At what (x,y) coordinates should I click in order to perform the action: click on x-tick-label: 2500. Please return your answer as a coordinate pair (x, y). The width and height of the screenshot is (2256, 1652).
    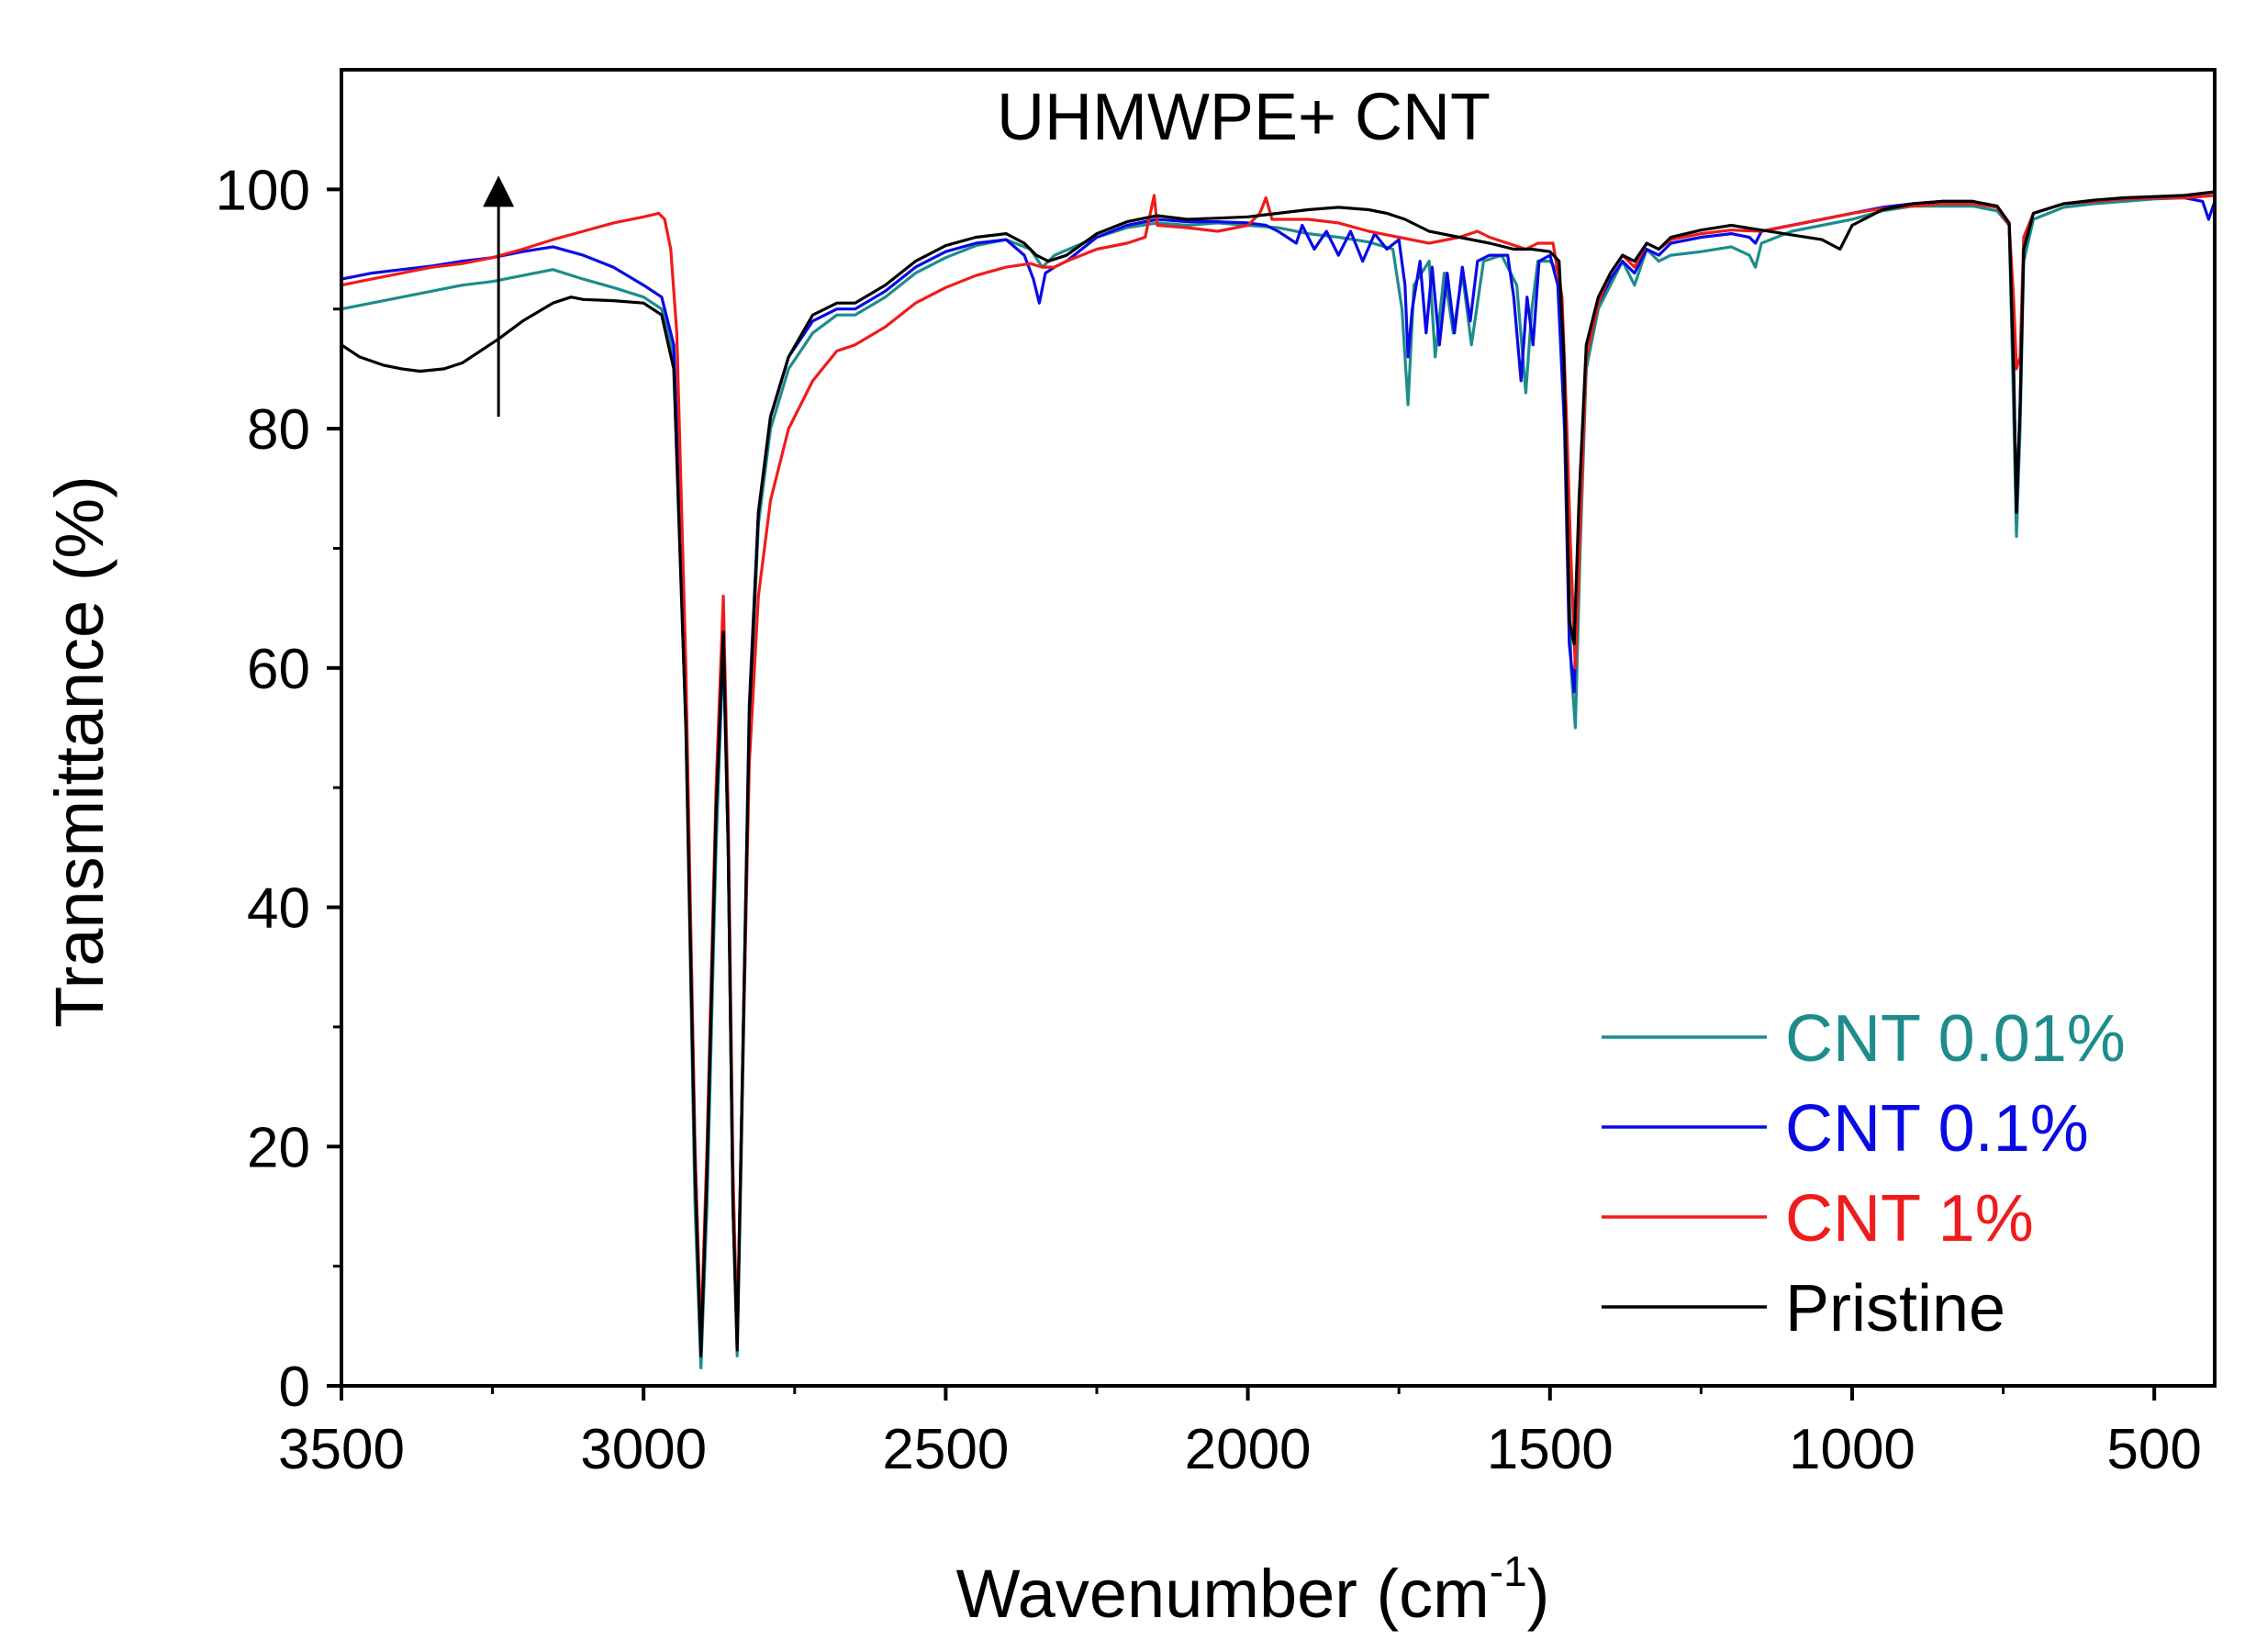
    Looking at the image, I should click on (945, 1450).